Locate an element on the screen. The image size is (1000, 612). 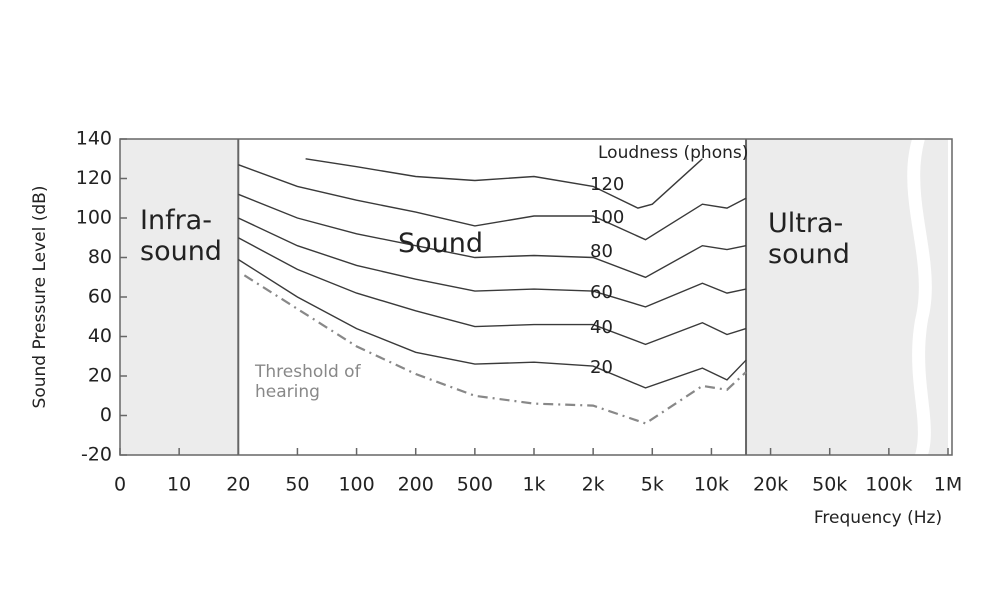
y-tick-label: 60 is located at coordinates (100, 297).